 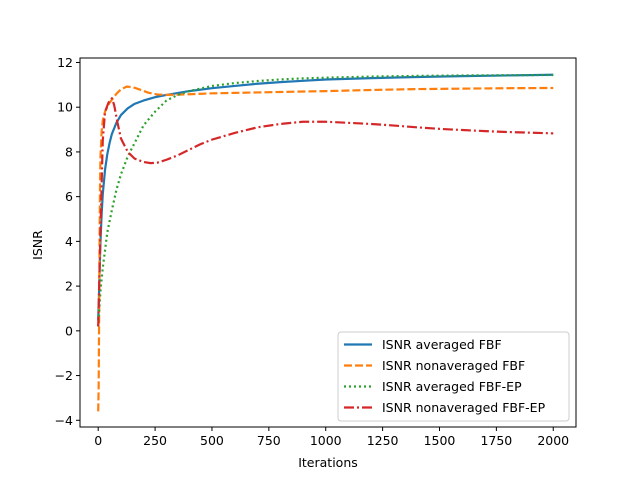 I want to click on y-tick-label: 4, so click(x=69, y=241).